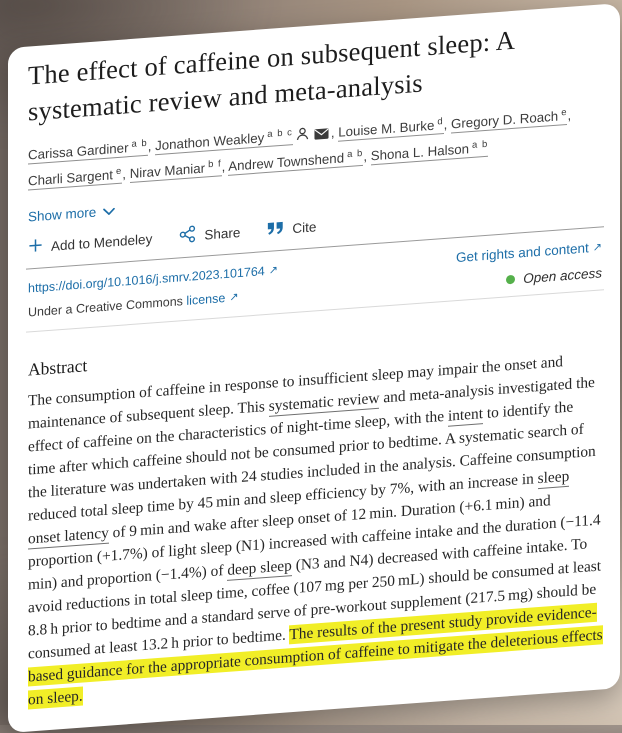 This screenshot has height=733, width=622. I want to click on author-link: Gregory D. Roach e, so click(509, 120).